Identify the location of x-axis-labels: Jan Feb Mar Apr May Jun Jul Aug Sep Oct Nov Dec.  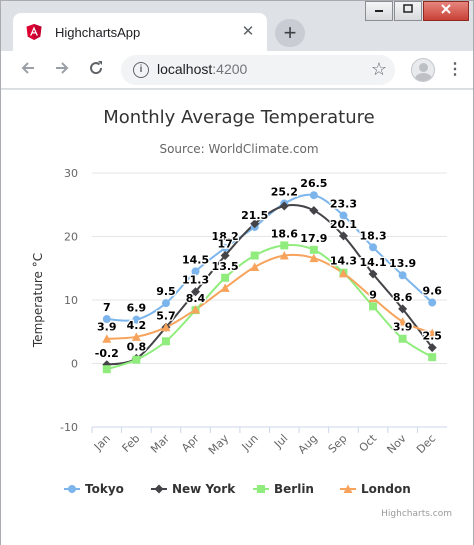
(264, 442).